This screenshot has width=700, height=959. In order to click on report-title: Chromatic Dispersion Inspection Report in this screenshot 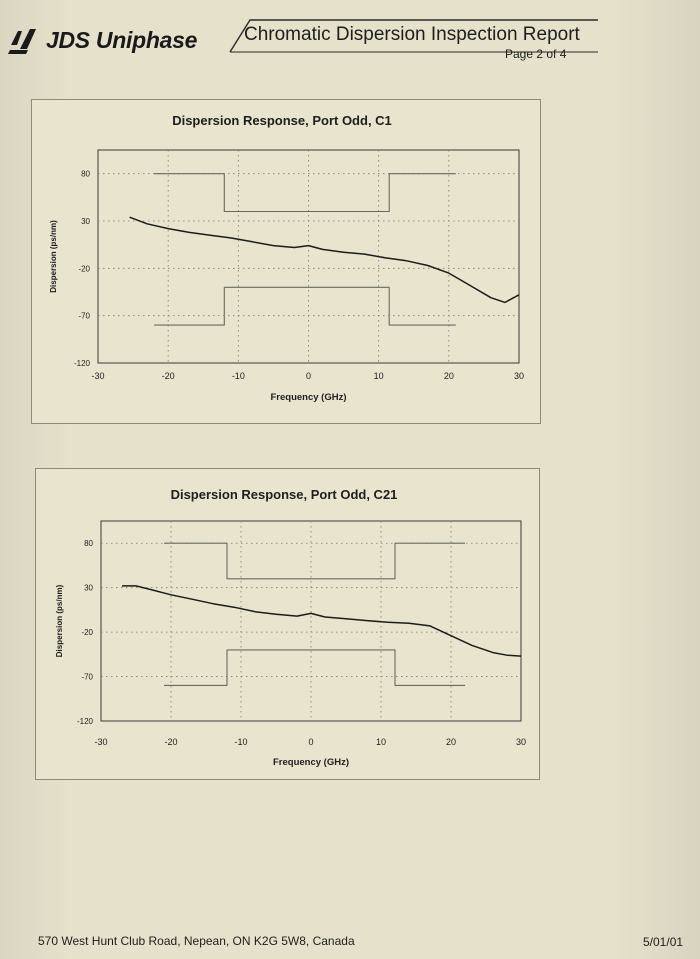, I will do `click(412, 34)`.